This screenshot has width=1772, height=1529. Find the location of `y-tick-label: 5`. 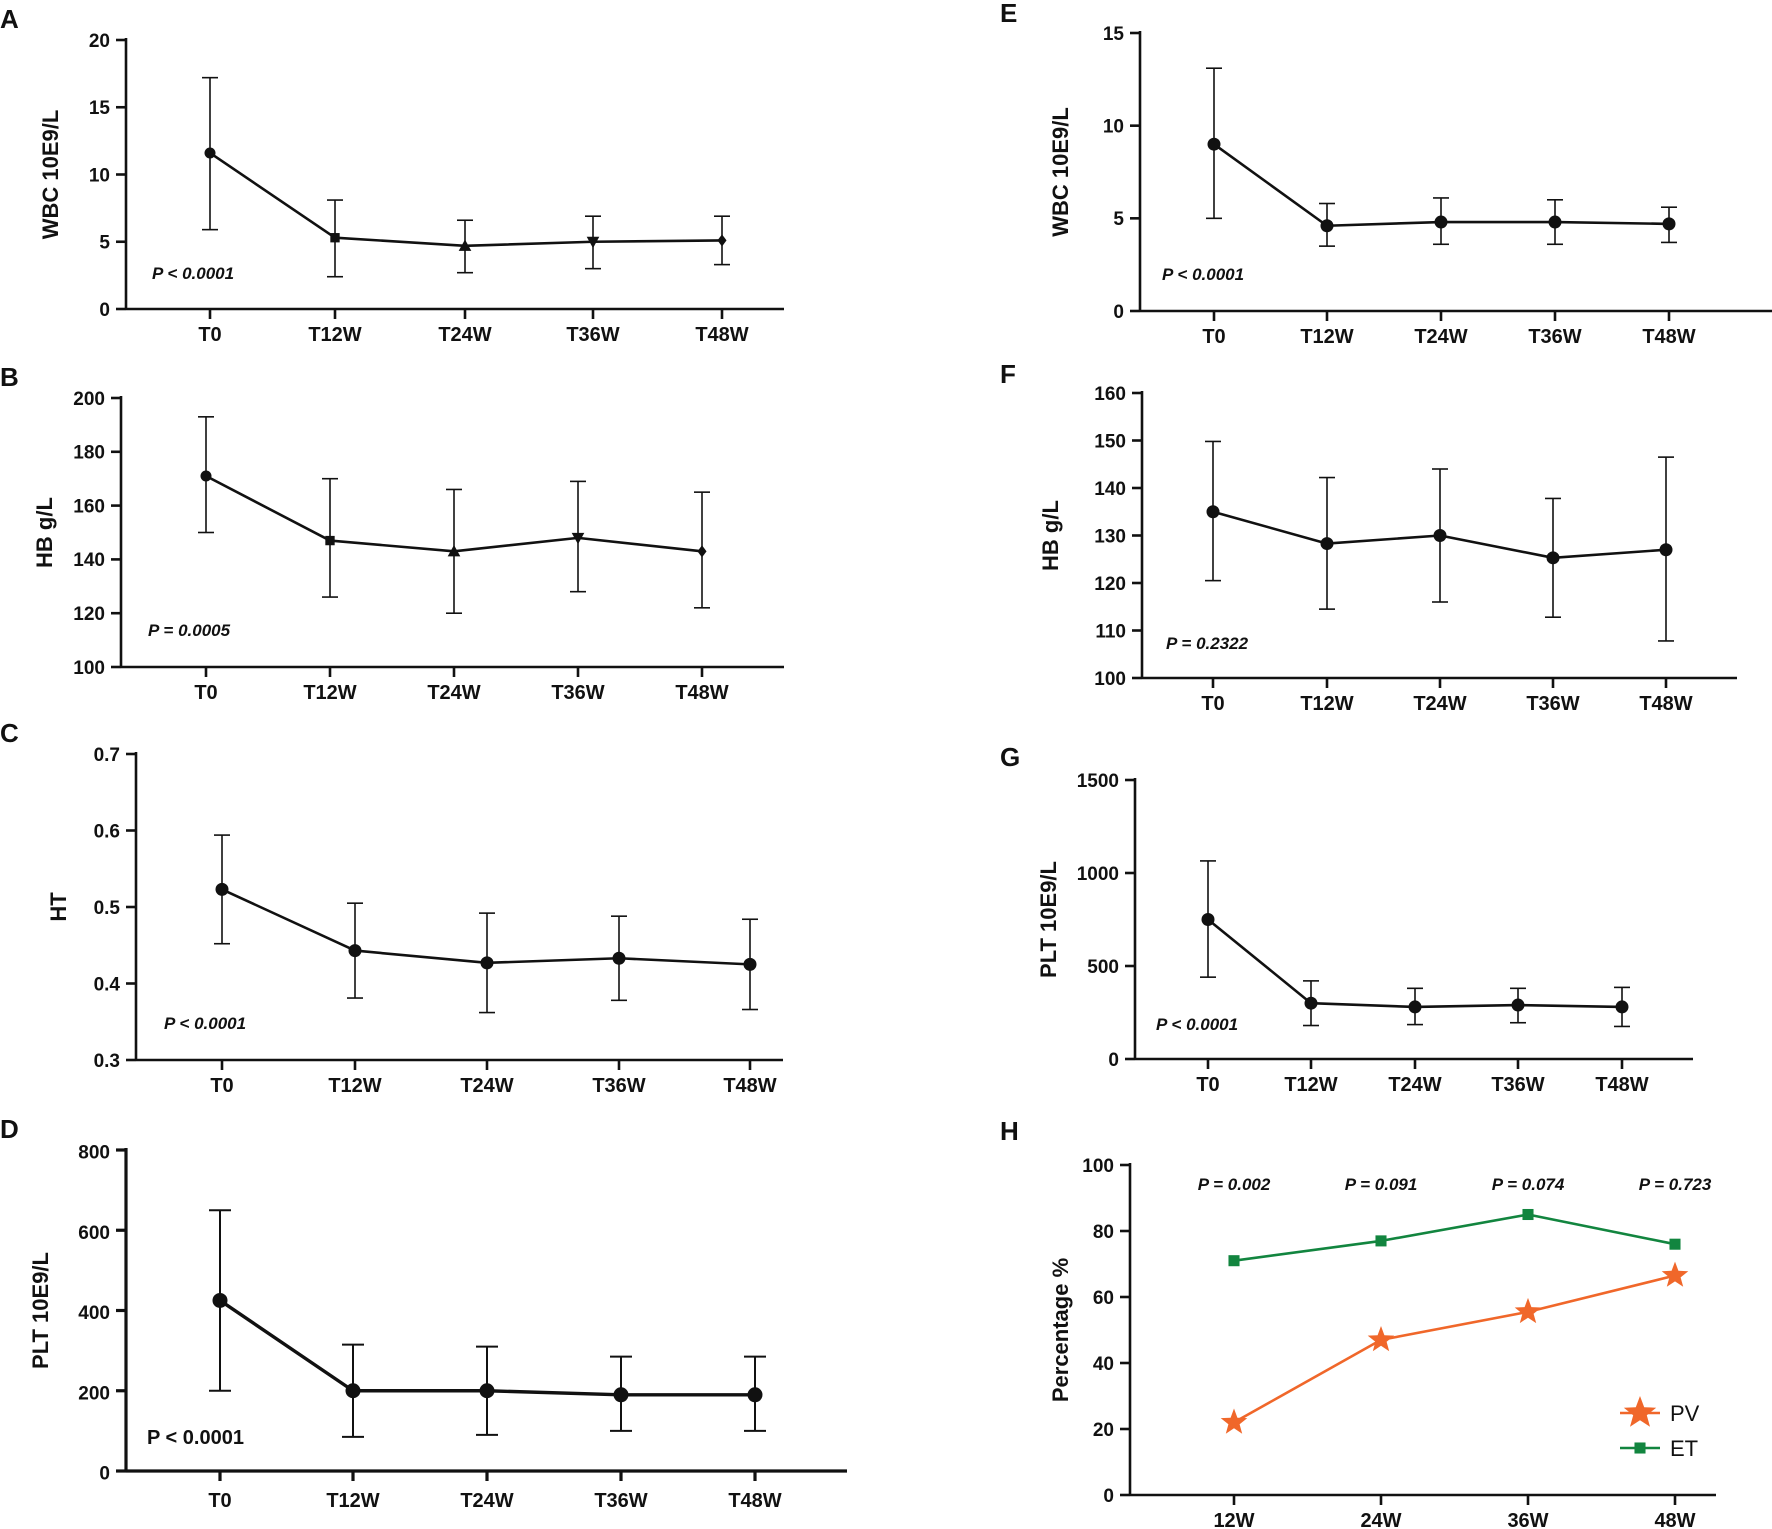

y-tick-label: 5 is located at coordinates (104, 243).